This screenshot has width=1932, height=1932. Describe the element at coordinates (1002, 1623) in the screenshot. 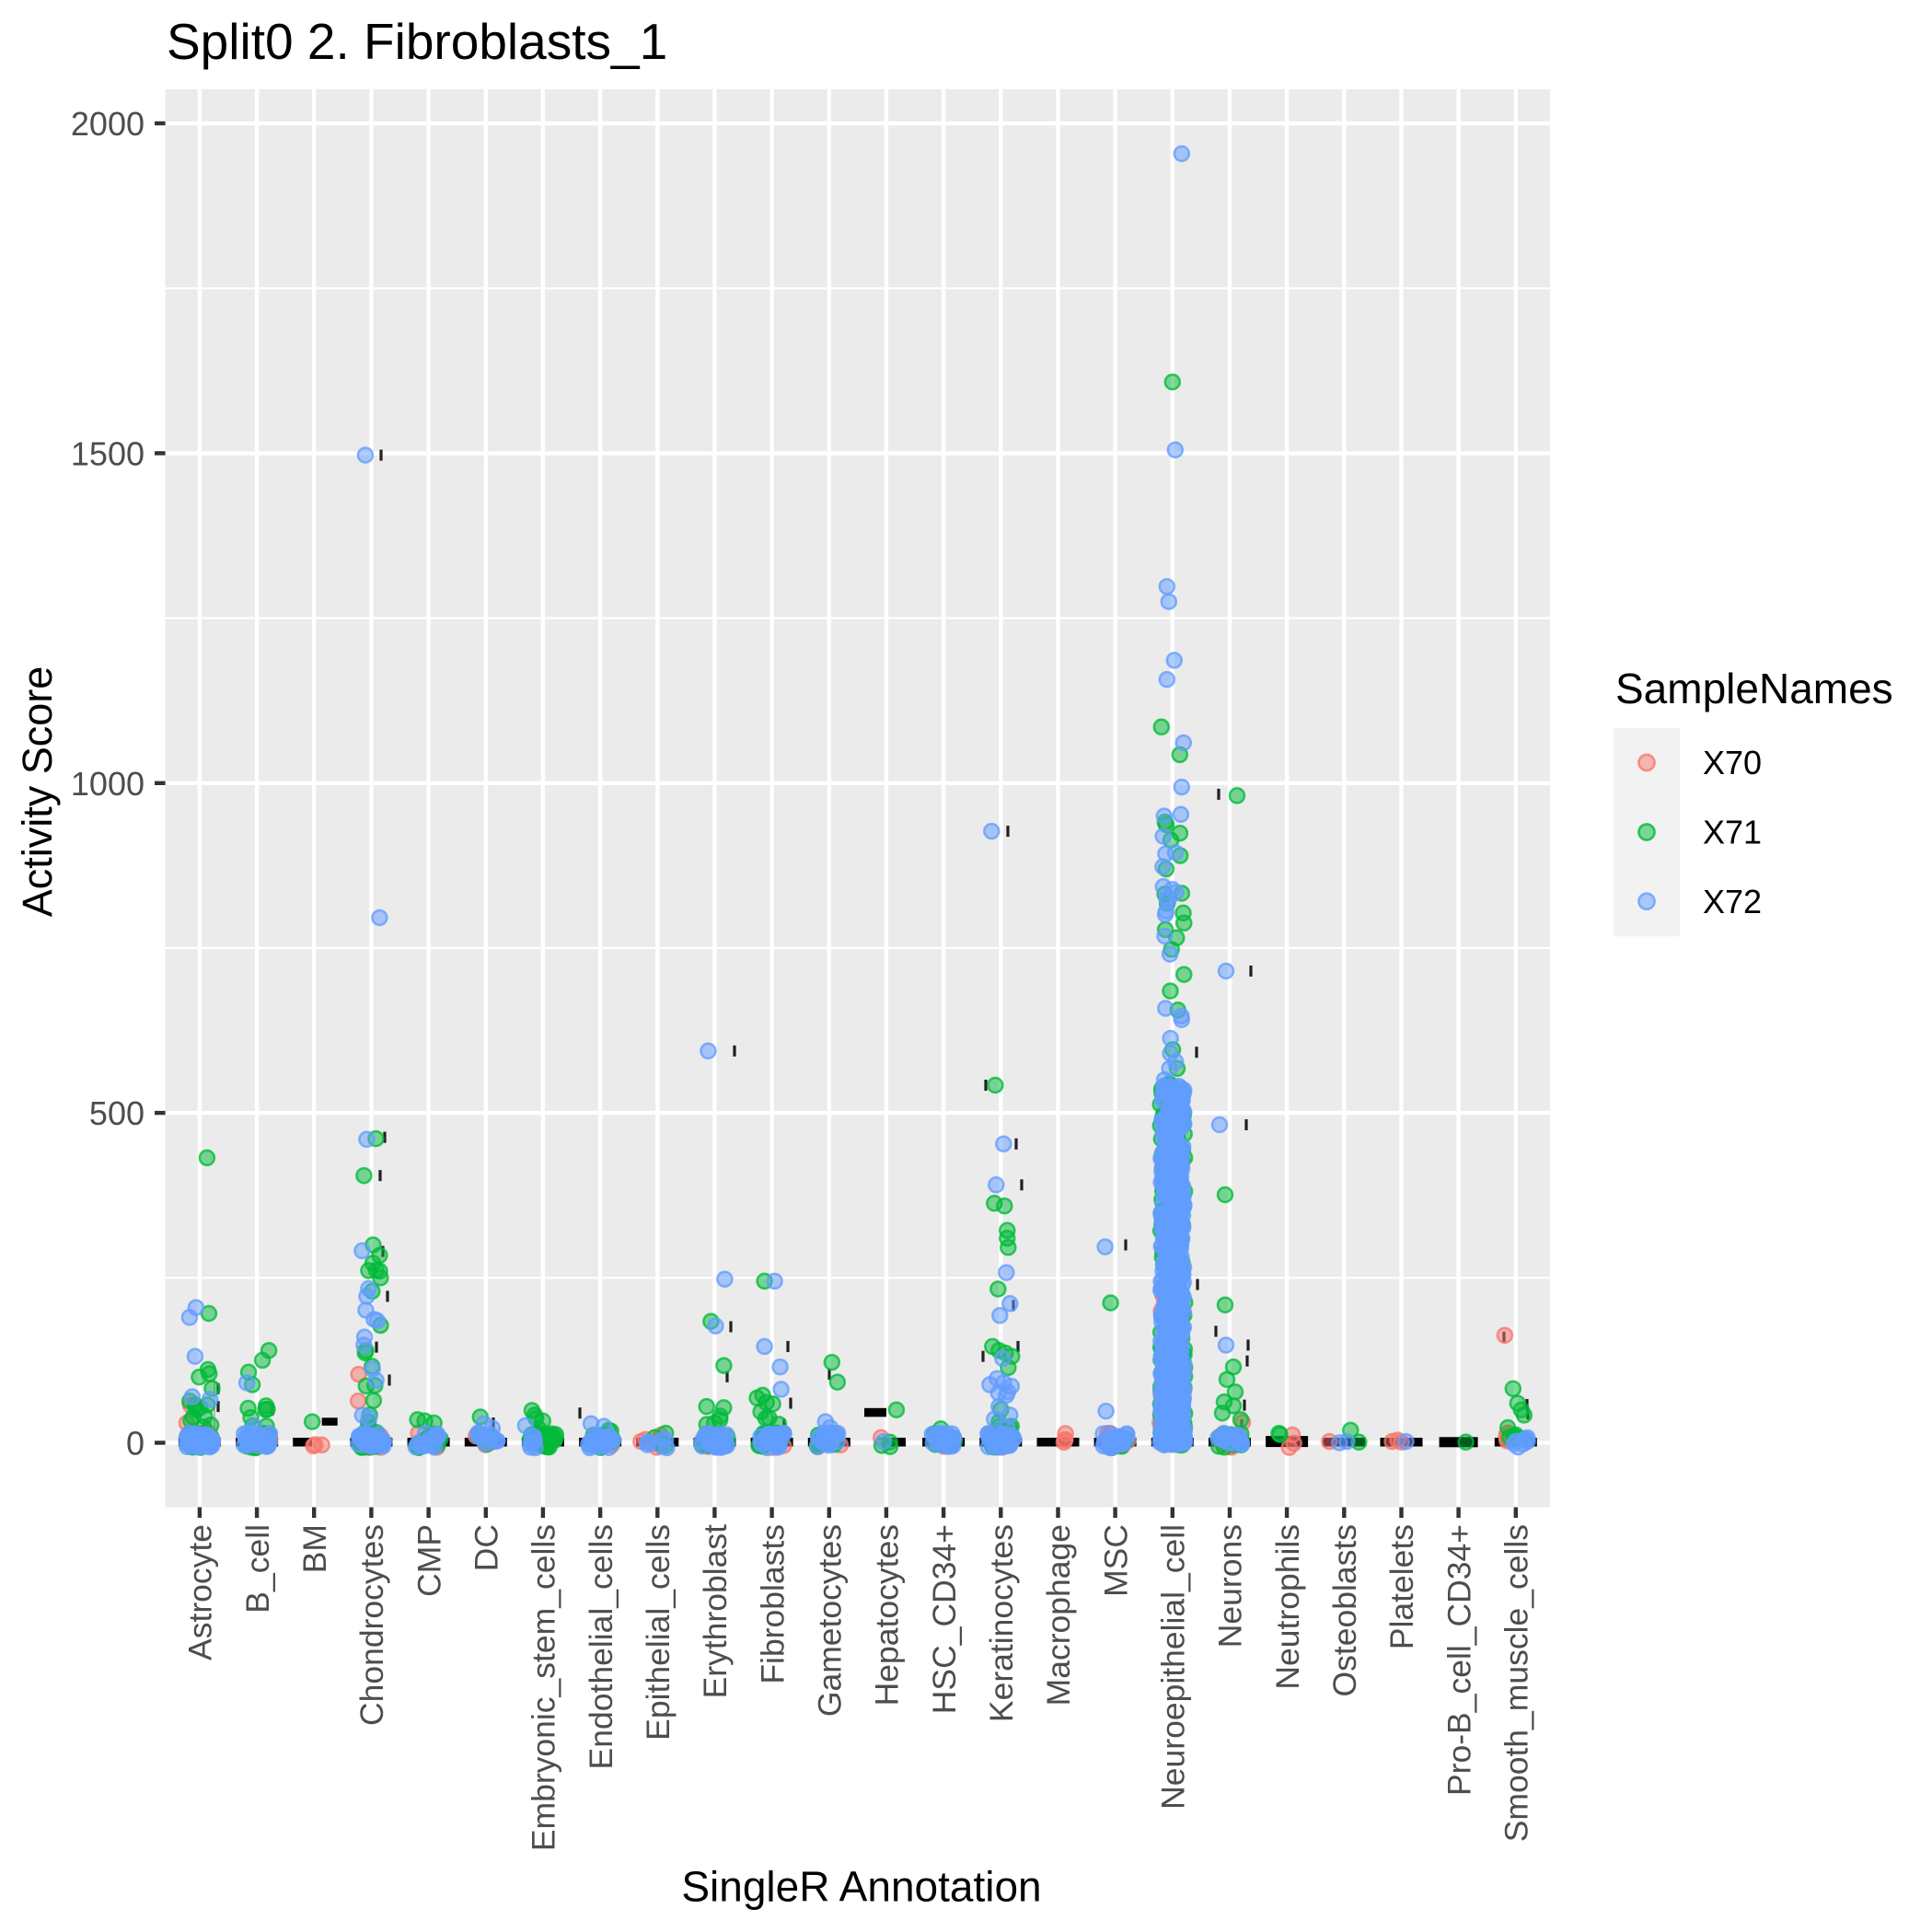

I see `svg-text: Keratinocytes` at that location.